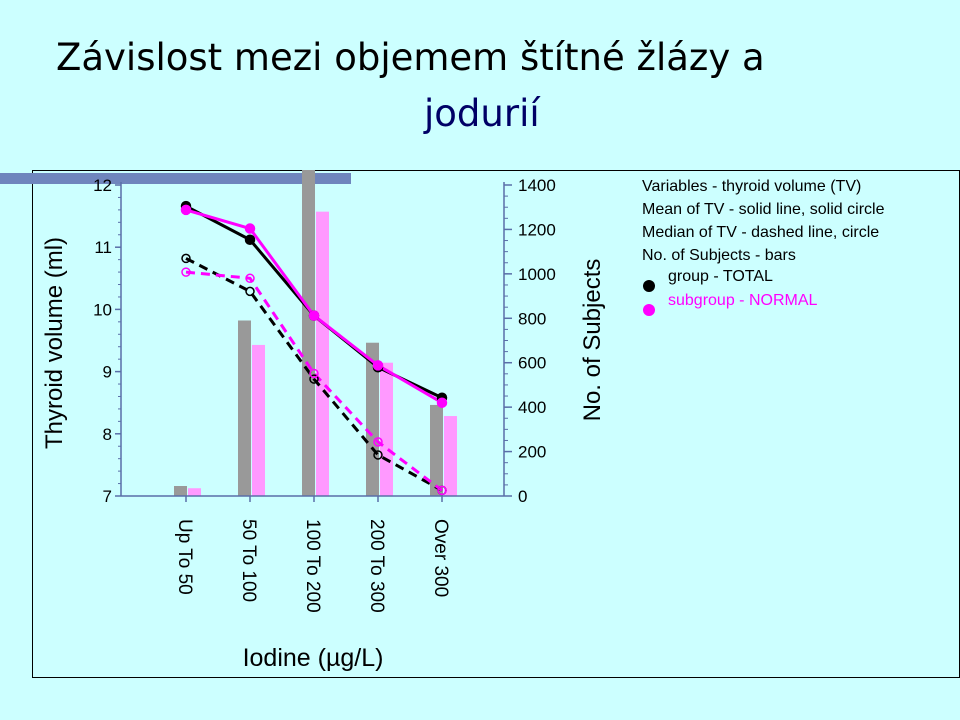  I want to click on category-label: Over 300, so click(440, 558).